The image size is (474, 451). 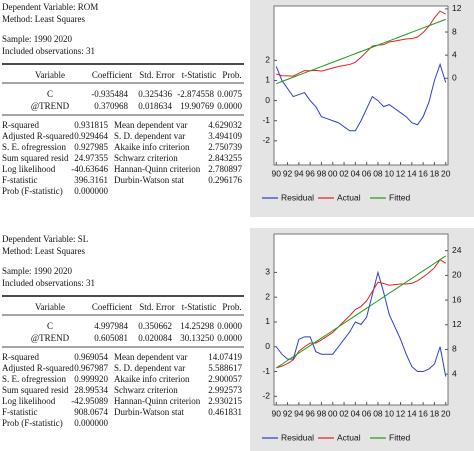 What do you see at coordinates (435, 413) in the screenshot?
I see `x-tick-label: 18` at bounding box center [435, 413].